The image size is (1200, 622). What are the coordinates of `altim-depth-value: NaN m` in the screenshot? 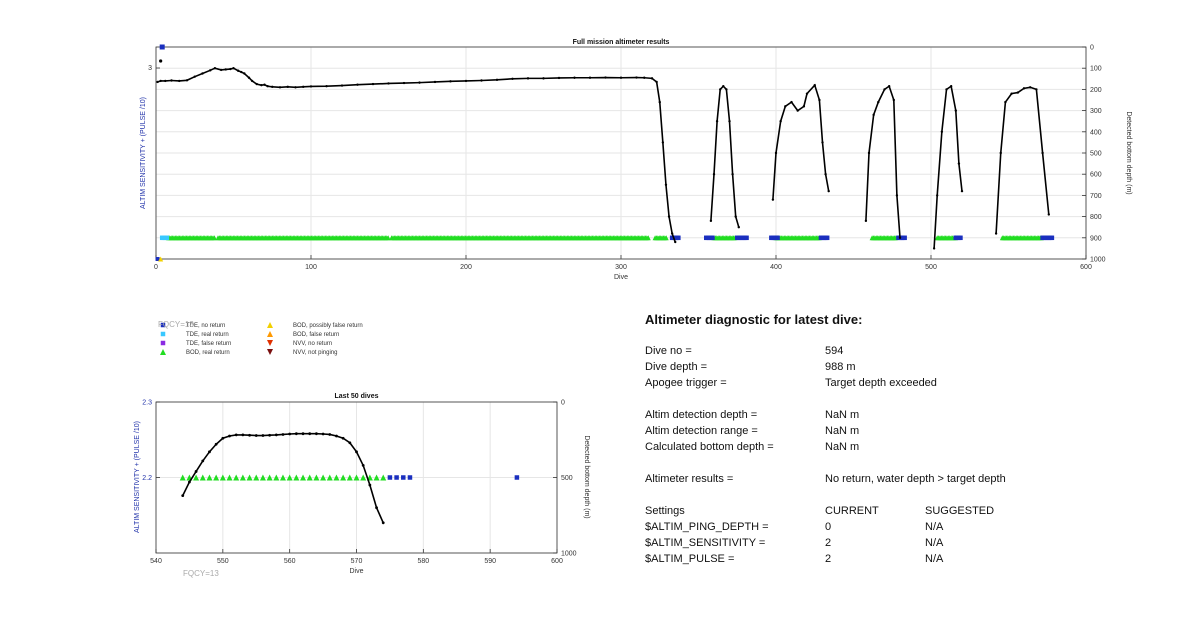 It's located at (842, 415).